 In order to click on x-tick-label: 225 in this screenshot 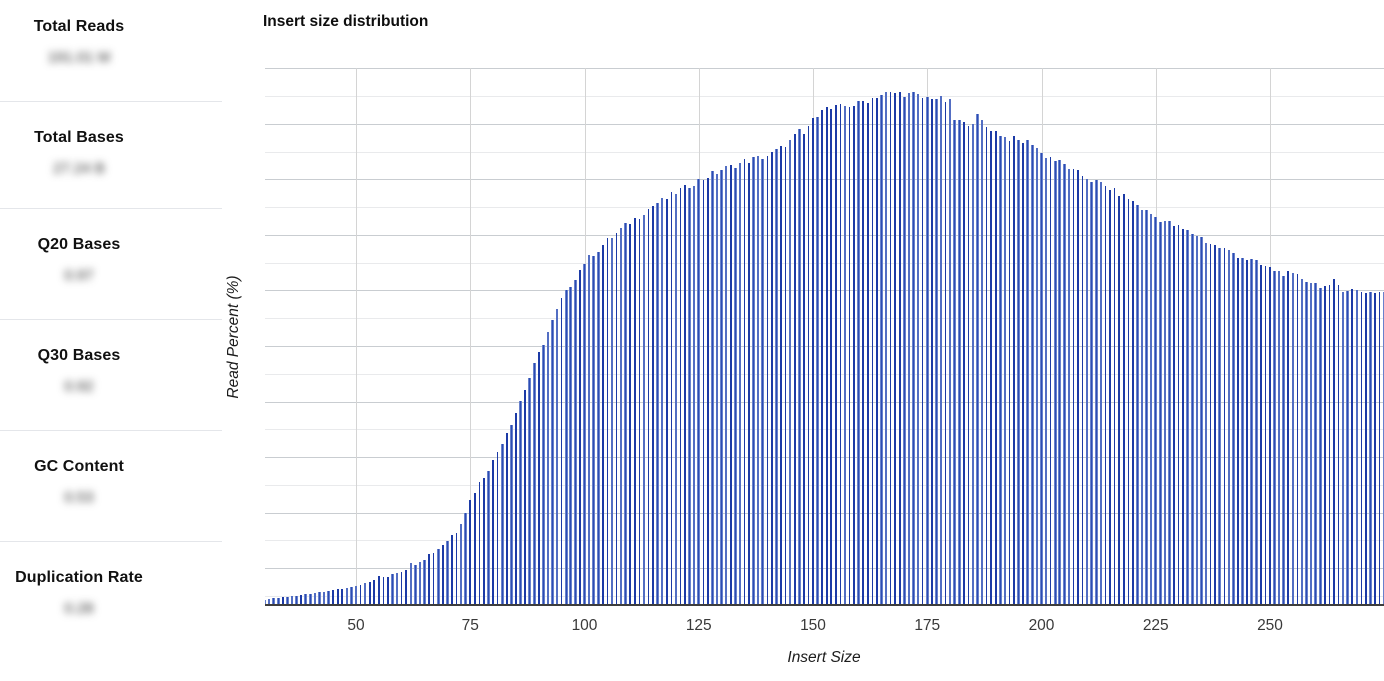, I will do `click(1155, 625)`.